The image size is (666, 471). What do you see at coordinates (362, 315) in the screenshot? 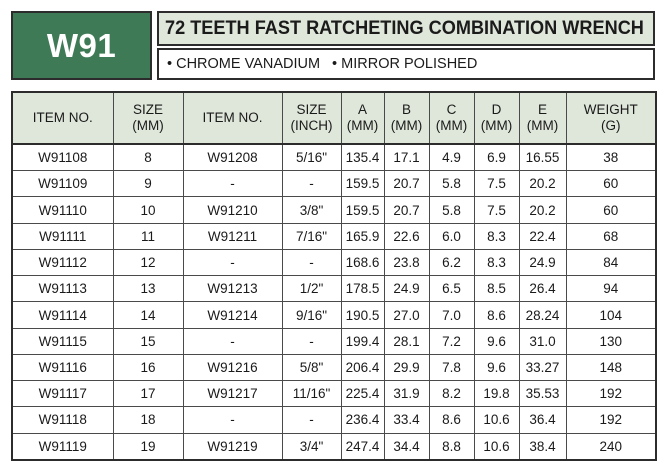
I see `cell-dim-a: 190.5` at bounding box center [362, 315].